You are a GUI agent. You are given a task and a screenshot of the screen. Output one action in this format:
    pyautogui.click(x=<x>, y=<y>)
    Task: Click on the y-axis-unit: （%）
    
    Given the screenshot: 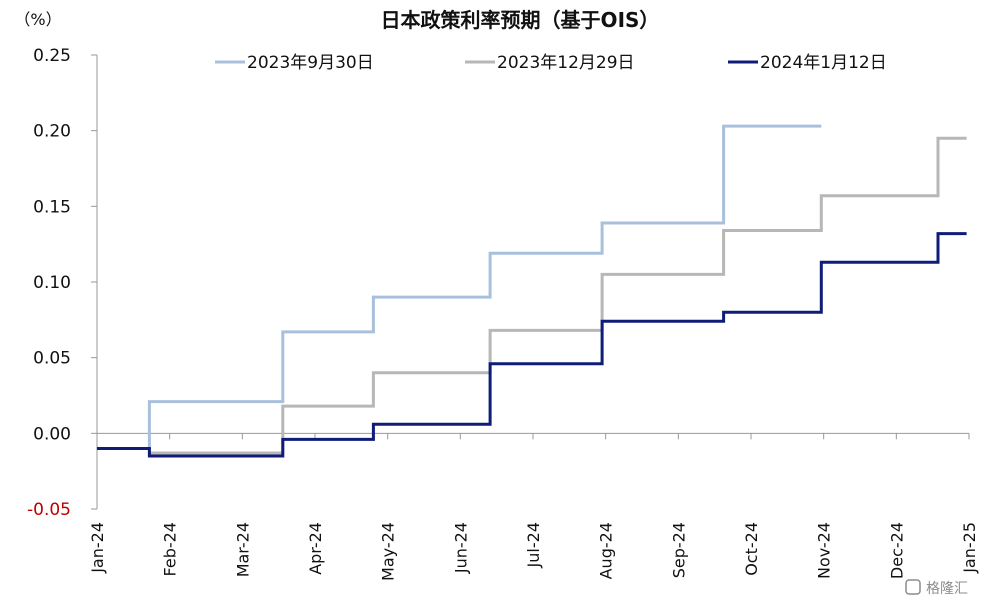 What is the action you would take?
    pyautogui.click(x=37, y=19)
    